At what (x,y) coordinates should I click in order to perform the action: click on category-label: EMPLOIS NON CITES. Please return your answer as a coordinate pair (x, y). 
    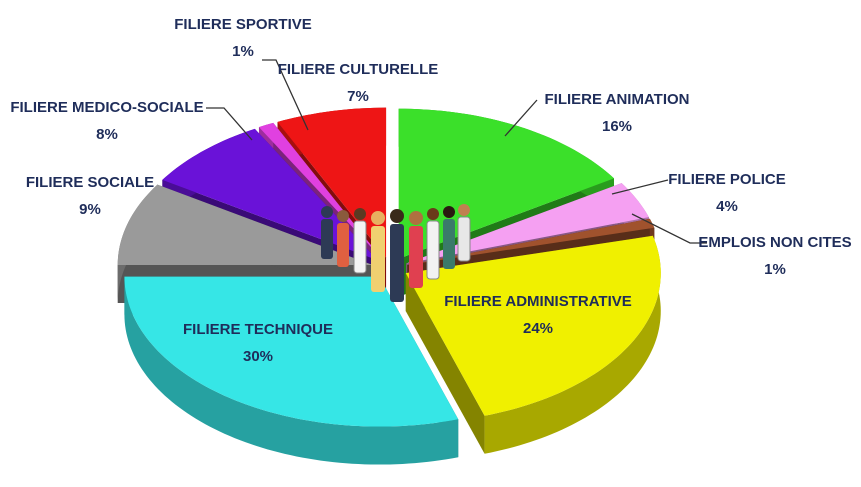
    Looking at the image, I should click on (774, 242).